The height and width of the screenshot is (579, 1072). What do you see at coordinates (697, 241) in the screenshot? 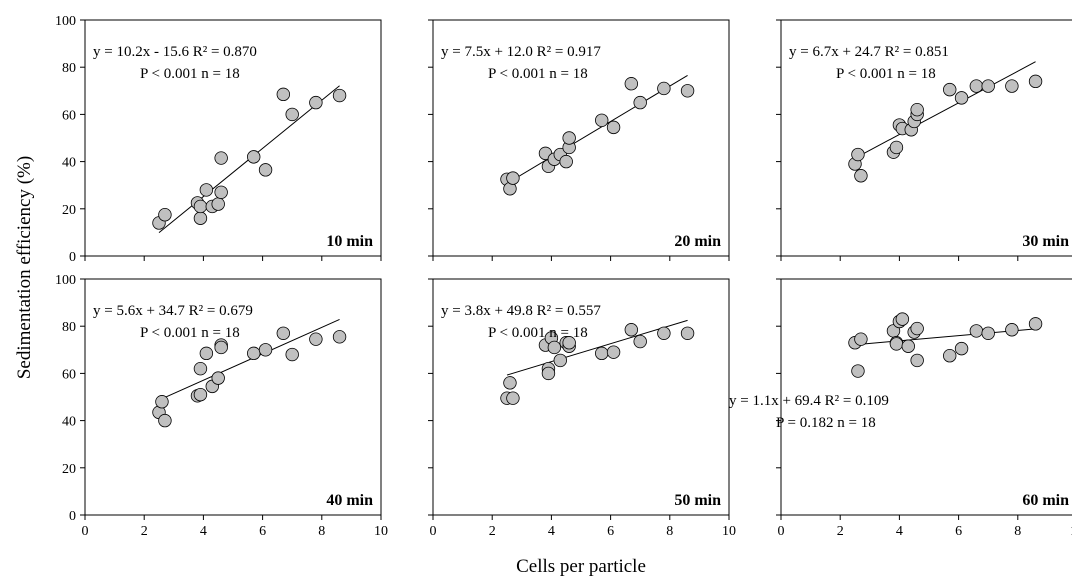
I see `panel-label: 20 min` at bounding box center [697, 241].